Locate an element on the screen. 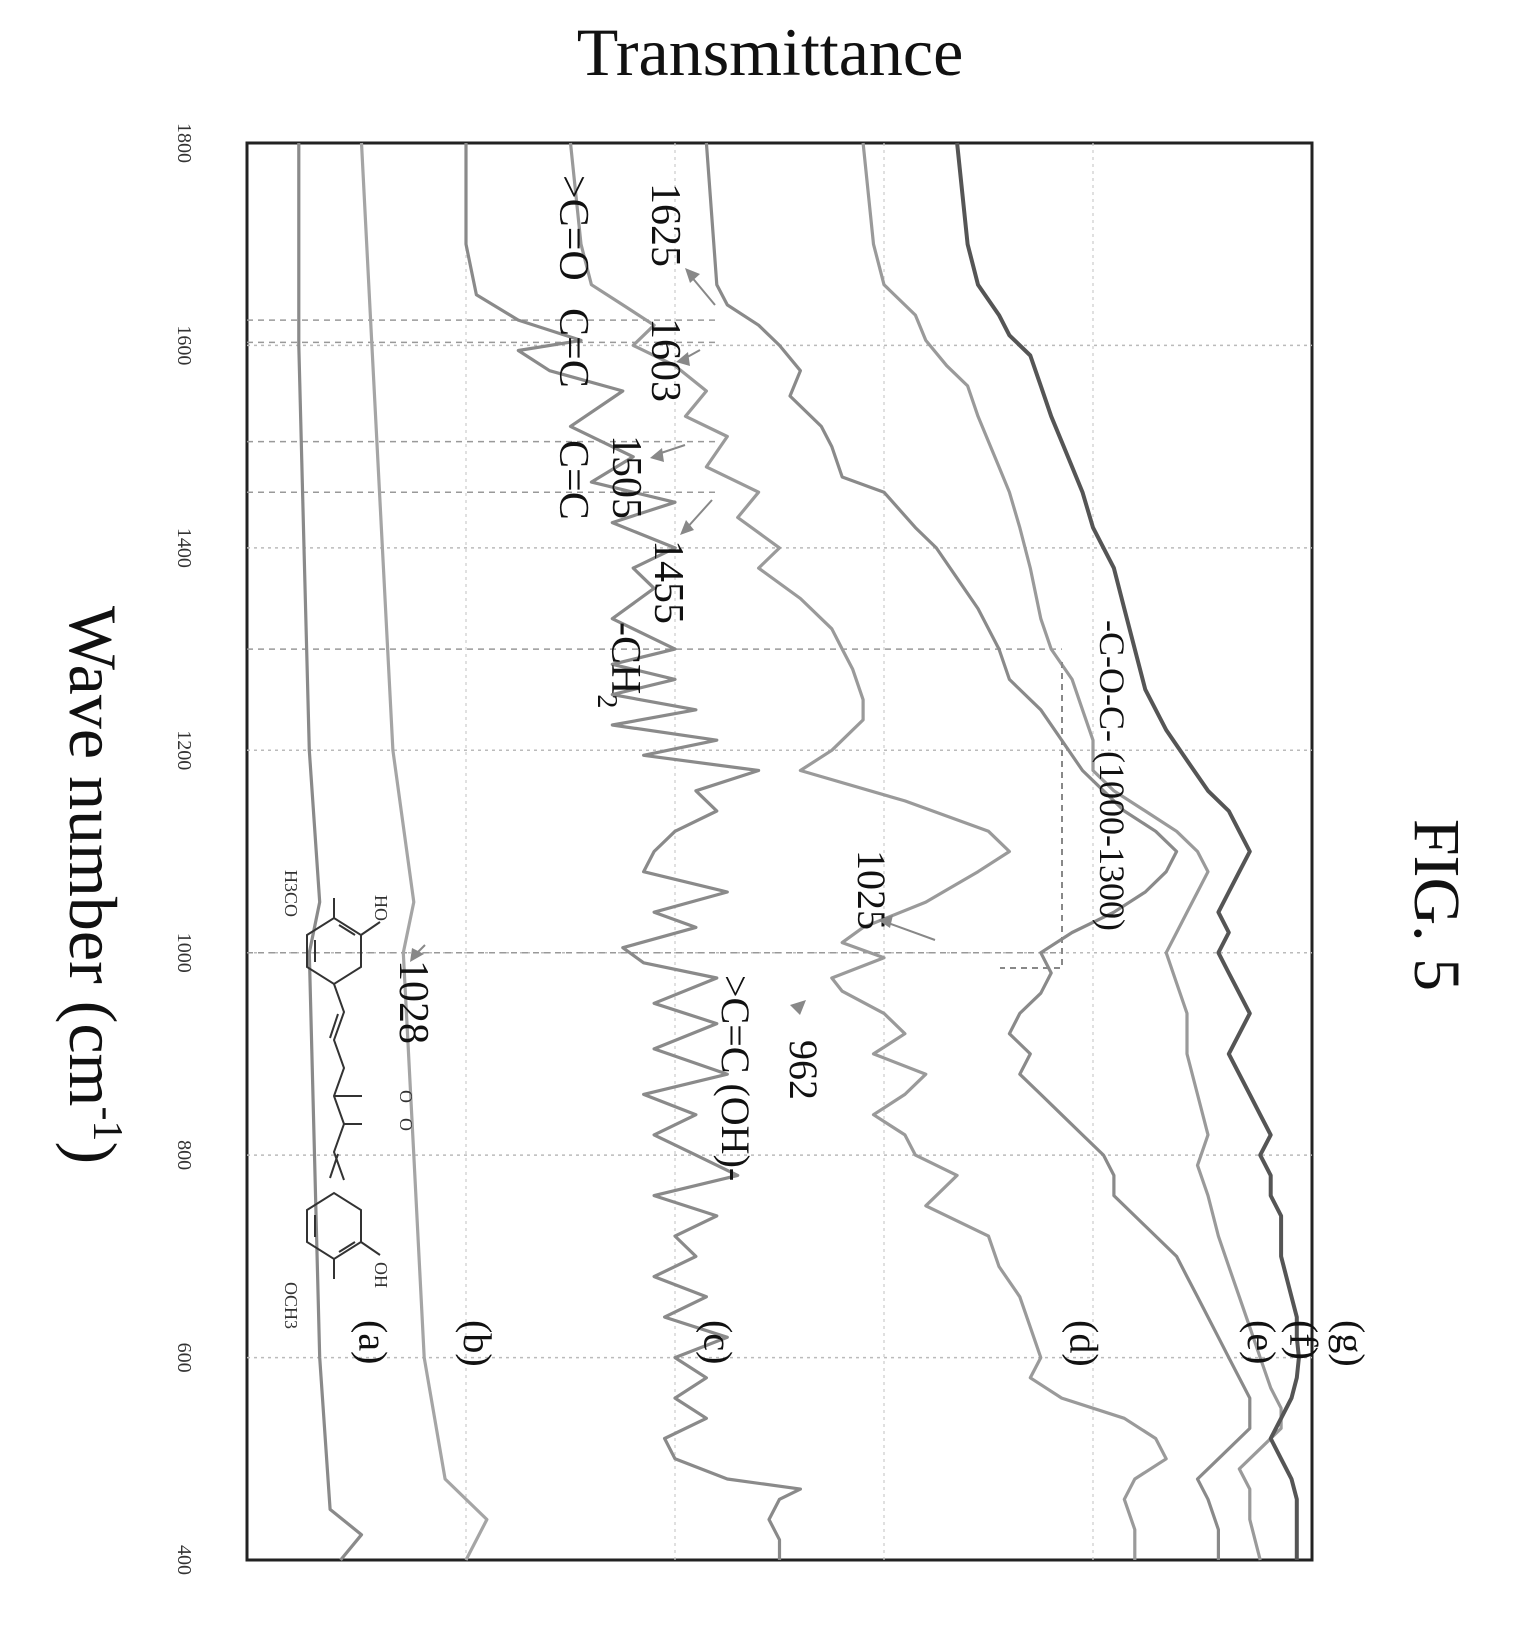 The height and width of the screenshot is (1647, 1532). oh-bond is located at coordinates (370, 1248).